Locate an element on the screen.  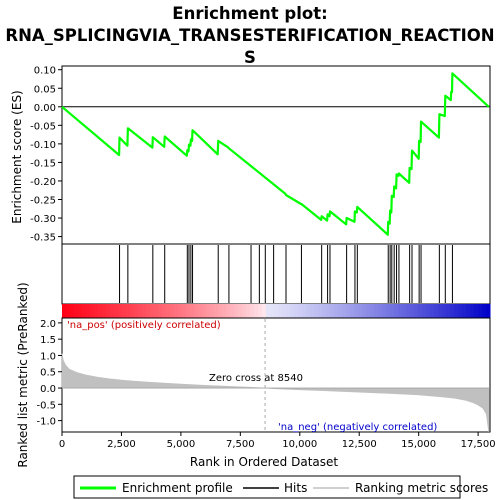
ranking-y-tick-label: 0.5 is located at coordinates (48, 373).